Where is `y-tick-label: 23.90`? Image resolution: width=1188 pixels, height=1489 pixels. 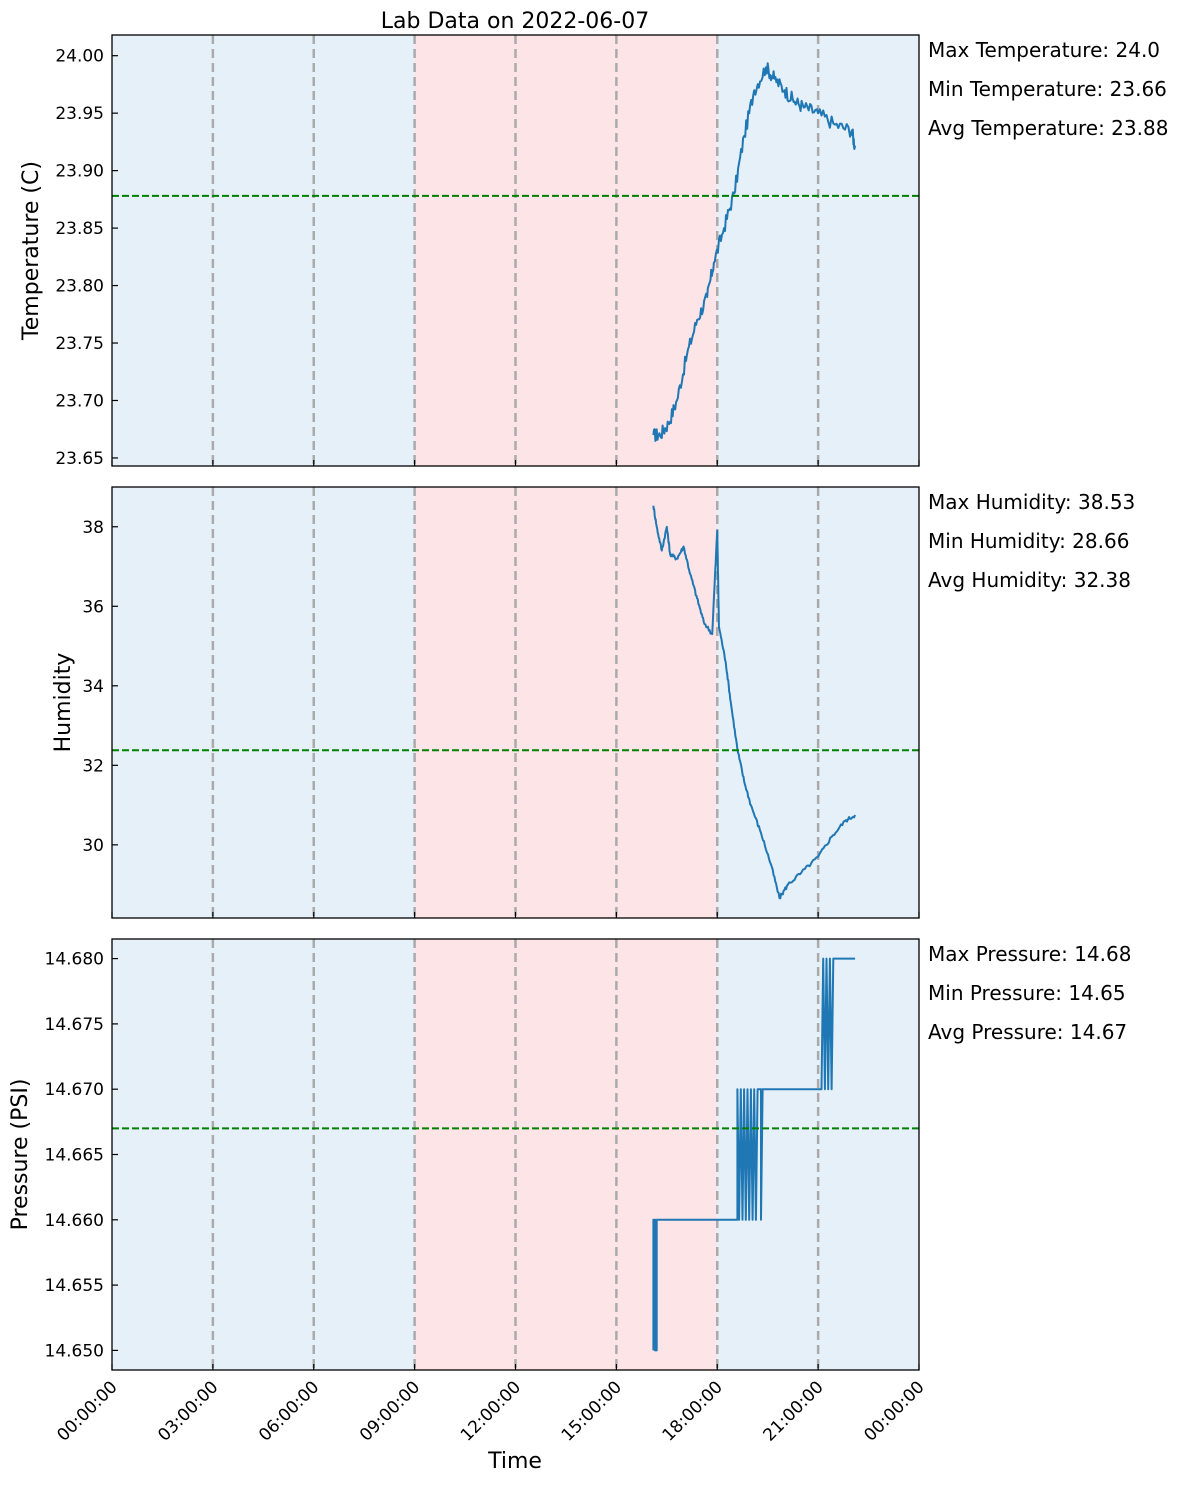 y-tick-label: 23.90 is located at coordinates (79, 172).